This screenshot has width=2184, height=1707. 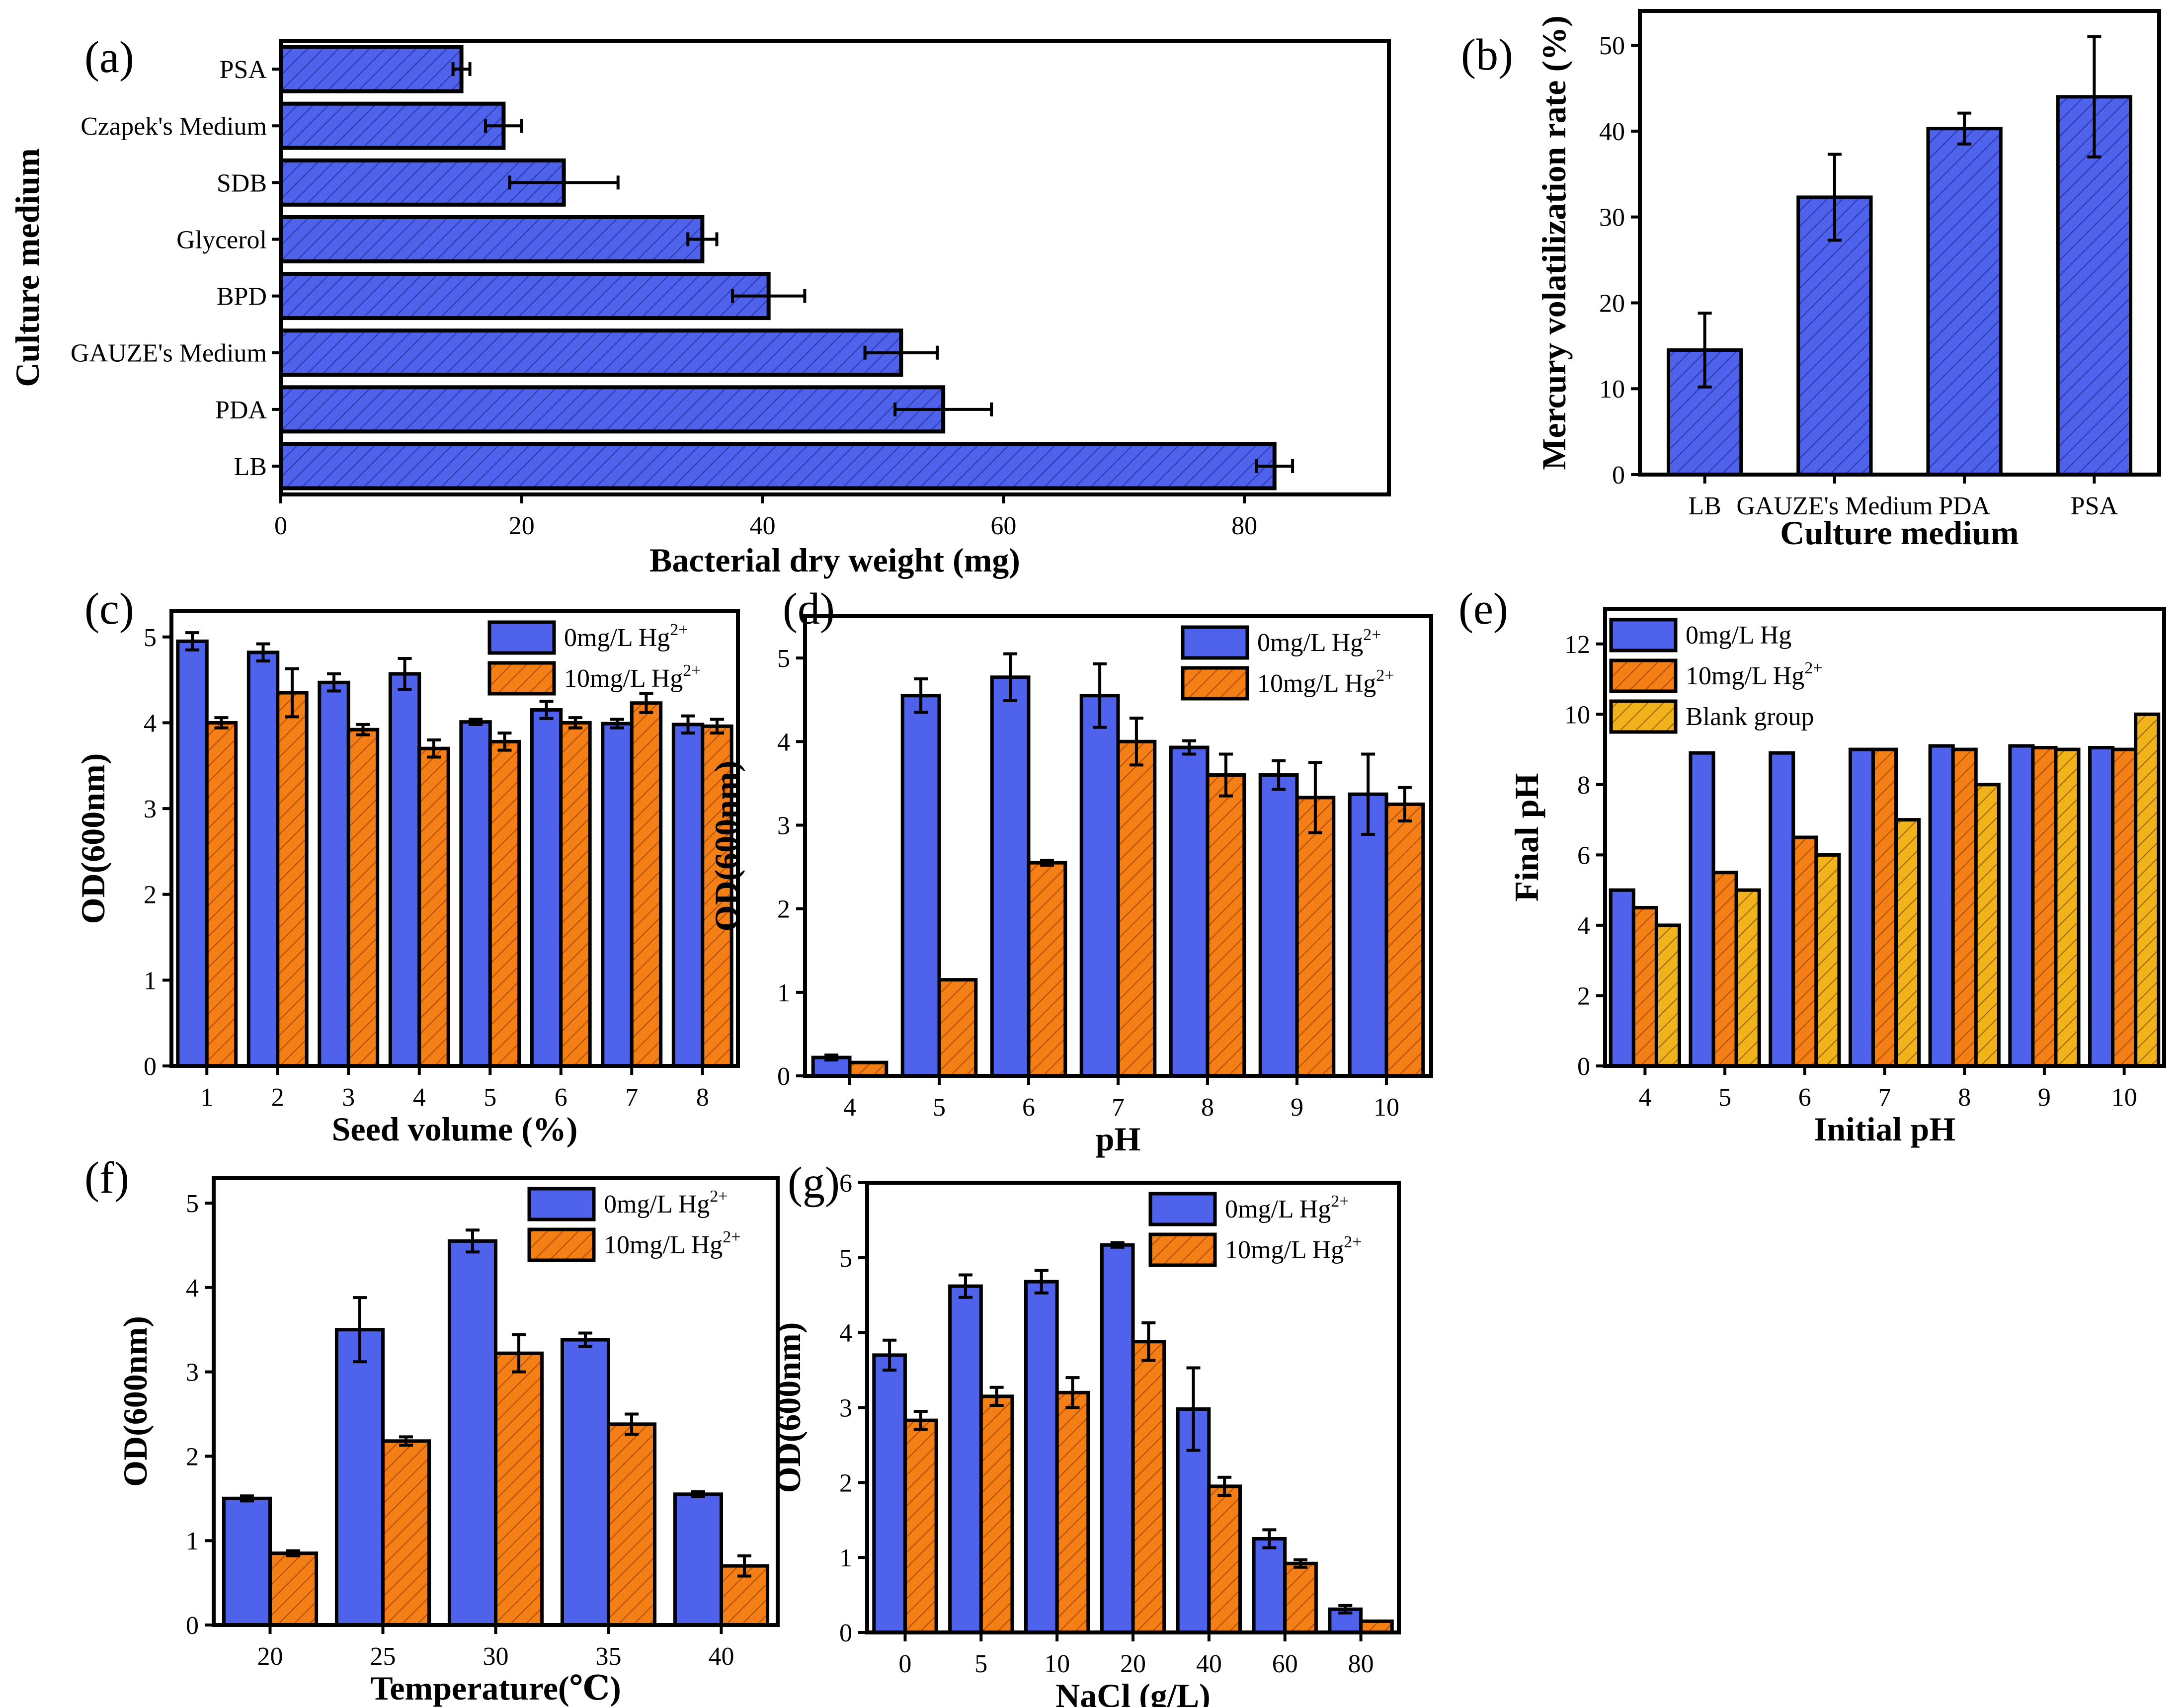 I want to click on bar-10mg/L Hg-9, so click(x=1315, y=937).